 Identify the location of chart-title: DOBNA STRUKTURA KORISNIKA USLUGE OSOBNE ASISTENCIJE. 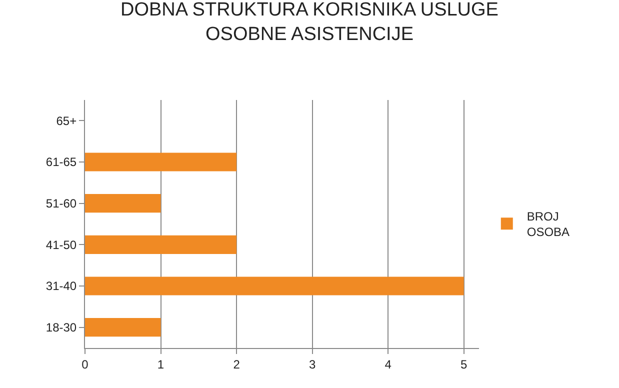
(309, 23).